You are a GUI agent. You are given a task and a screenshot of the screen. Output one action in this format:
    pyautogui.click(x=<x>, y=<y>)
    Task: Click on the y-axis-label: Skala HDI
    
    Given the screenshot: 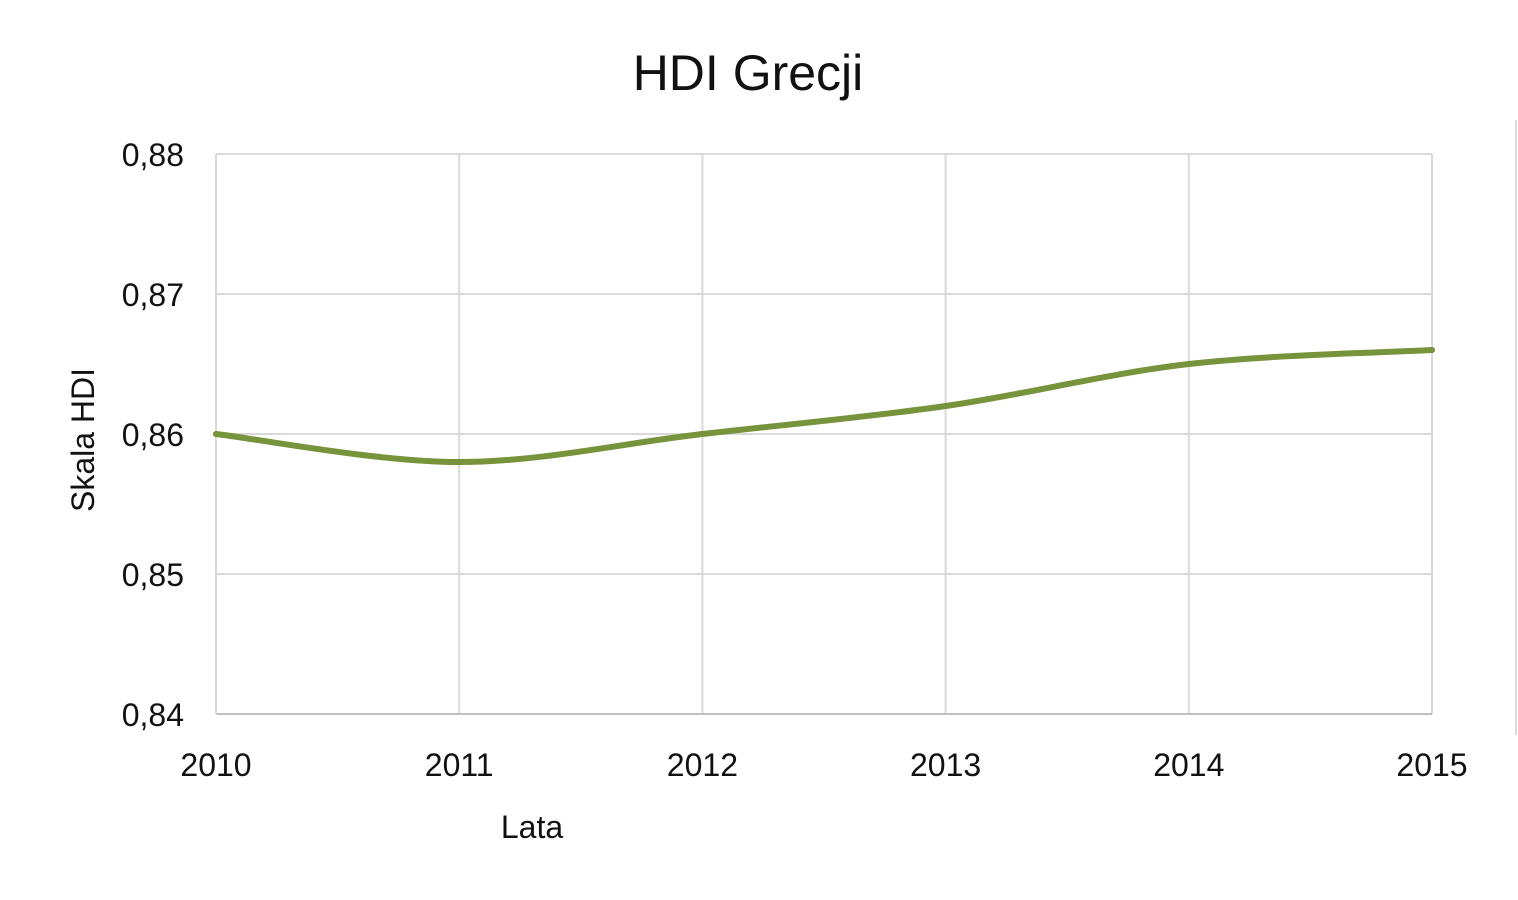 What is the action you would take?
    pyautogui.click(x=83, y=440)
    